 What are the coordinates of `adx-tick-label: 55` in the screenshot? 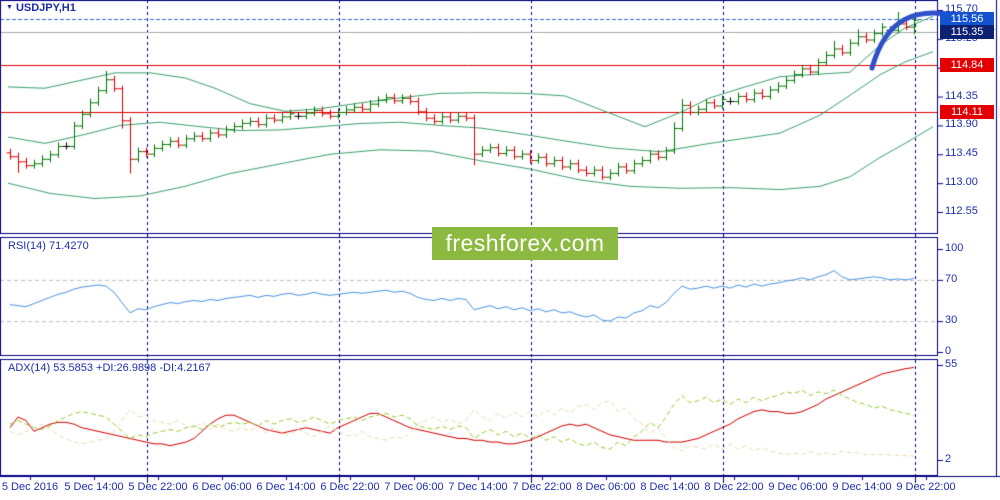 It's located at (951, 363).